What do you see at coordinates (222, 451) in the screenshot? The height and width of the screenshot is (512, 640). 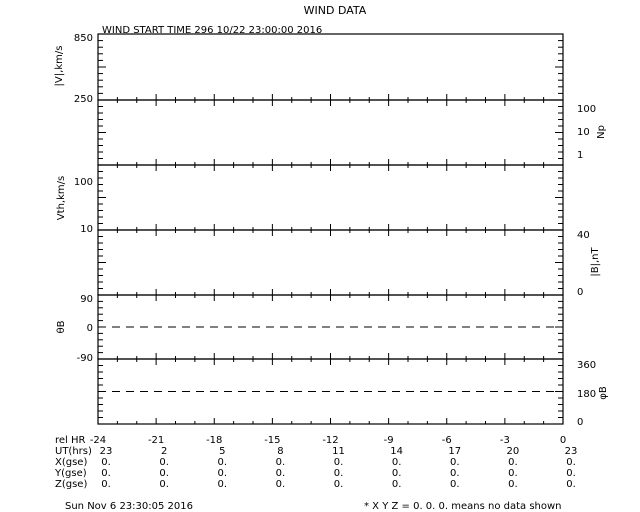 I see `ut_ticks-label: 5` at bounding box center [222, 451].